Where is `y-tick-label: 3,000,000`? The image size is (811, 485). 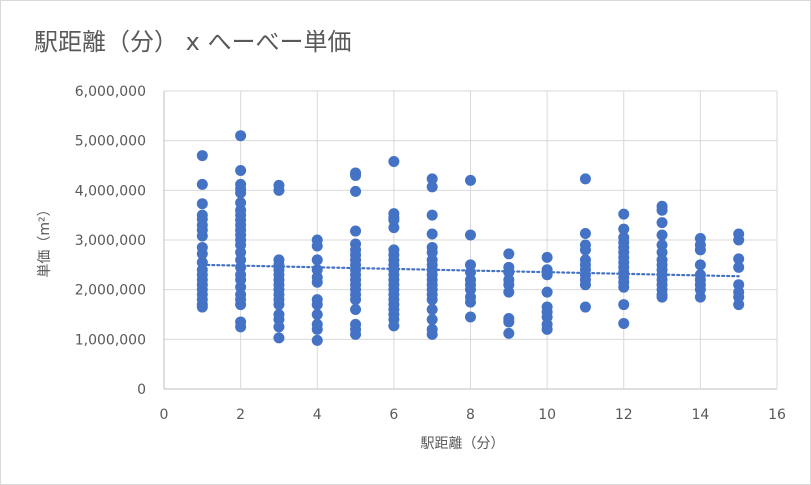
y-tick-label: 3,000,000 is located at coordinates (110, 241).